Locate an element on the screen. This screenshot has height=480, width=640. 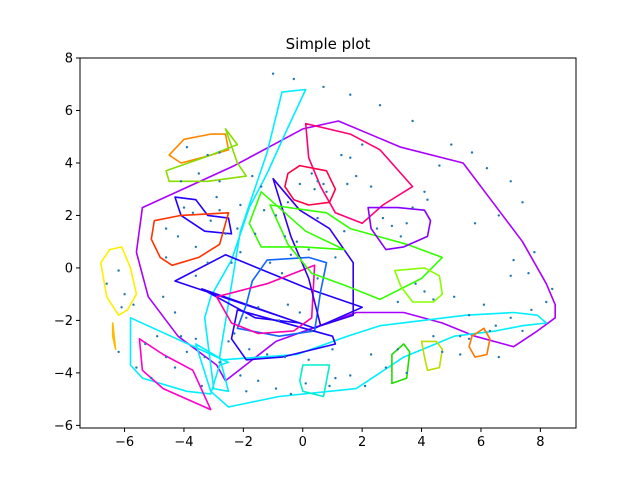
y-tick-label-7: 8 is located at coordinates (69, 59).